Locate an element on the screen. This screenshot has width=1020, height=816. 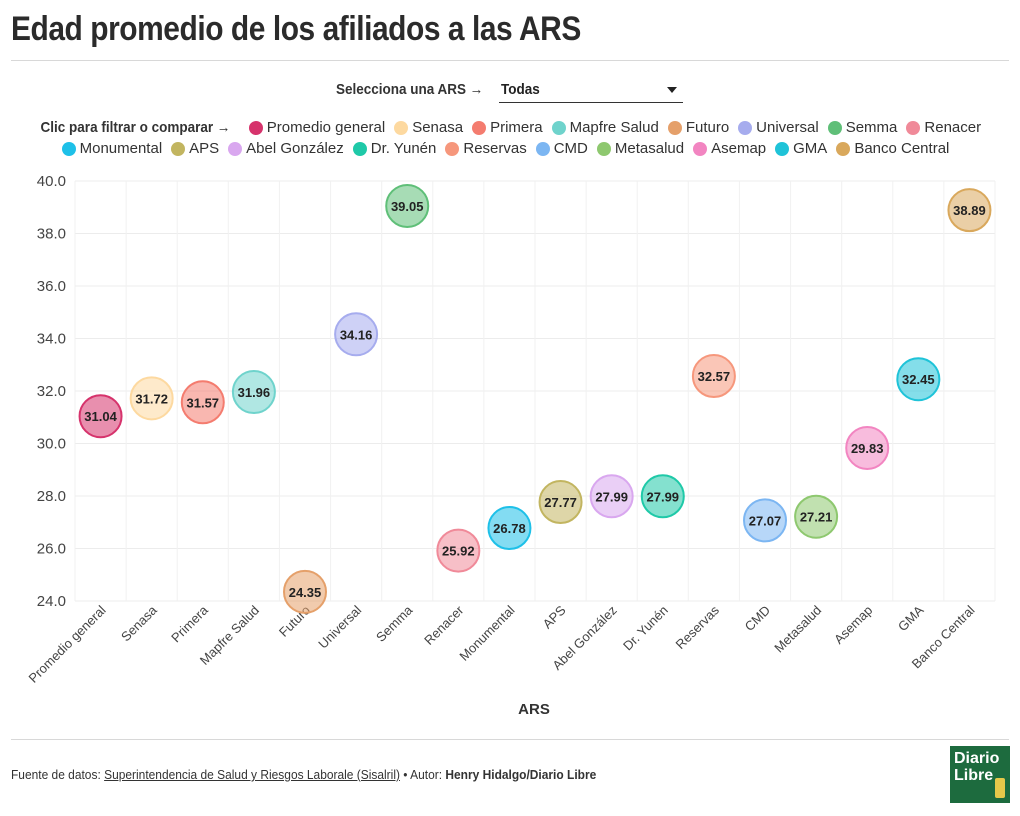
data-label: 31.96 is located at coordinates (254, 392).